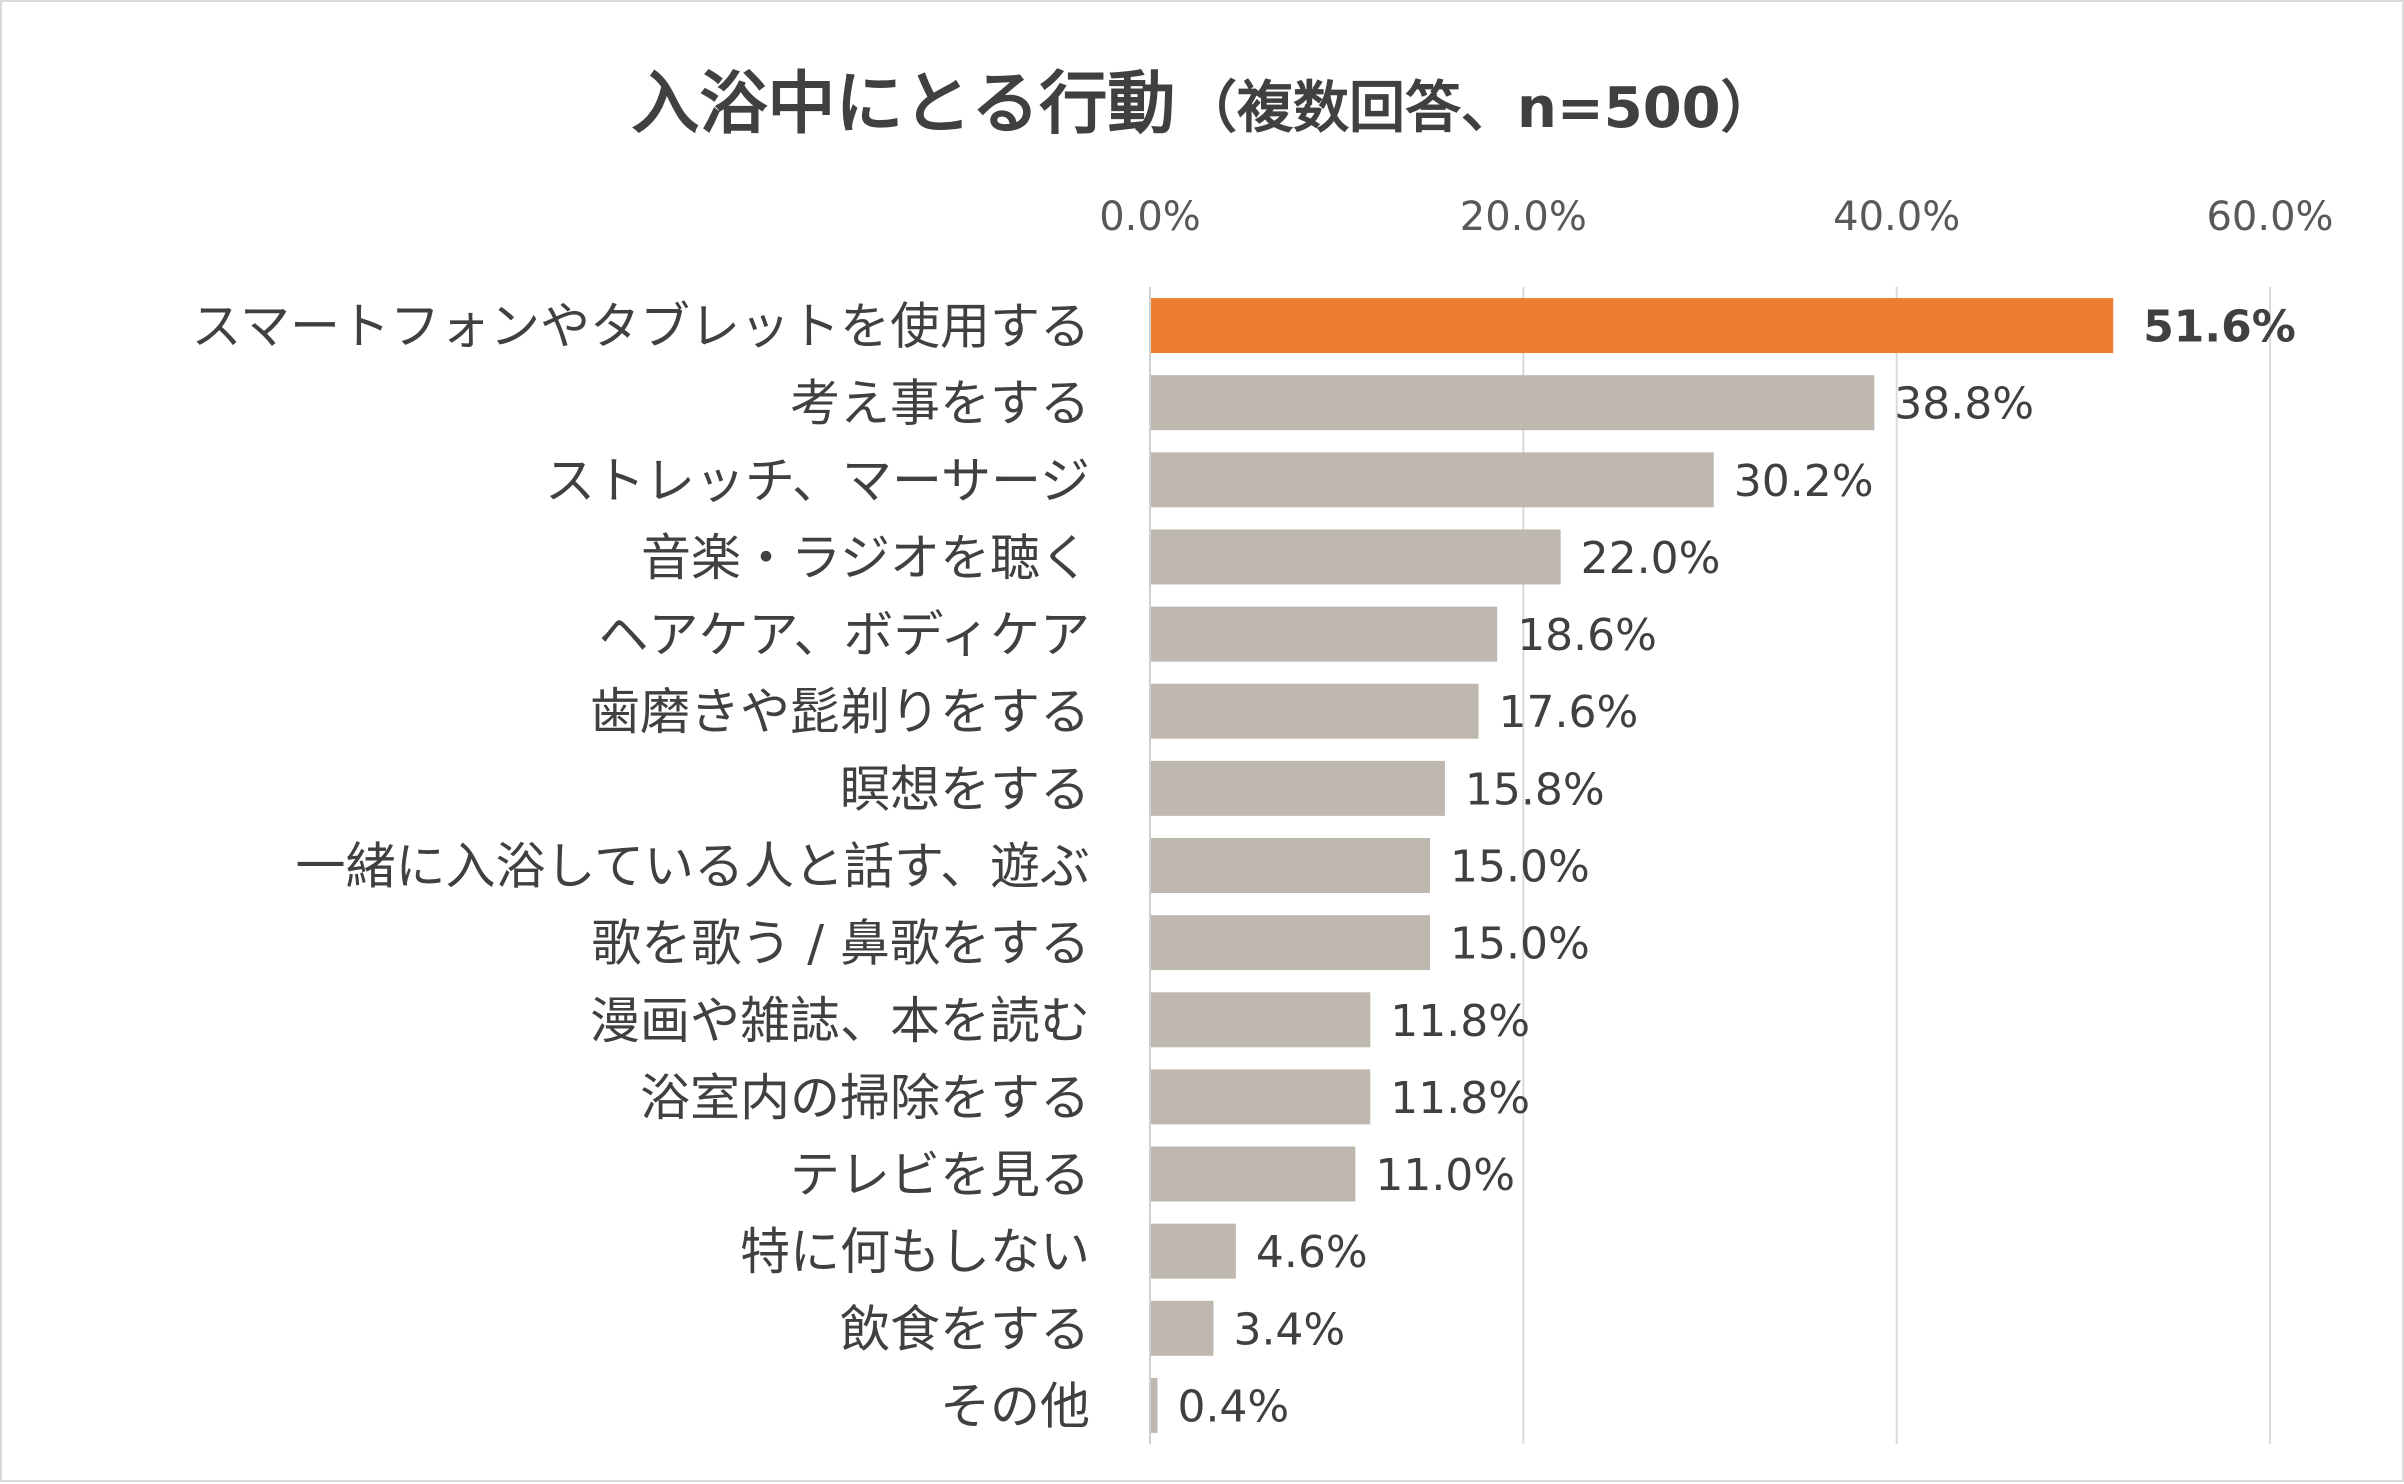 The height and width of the screenshot is (1484, 2404). Describe the element at coordinates (1716, 217) in the screenshot. I see `x-axis-ticks: 0.0% 20.0% 40.0% 60.0%` at that location.